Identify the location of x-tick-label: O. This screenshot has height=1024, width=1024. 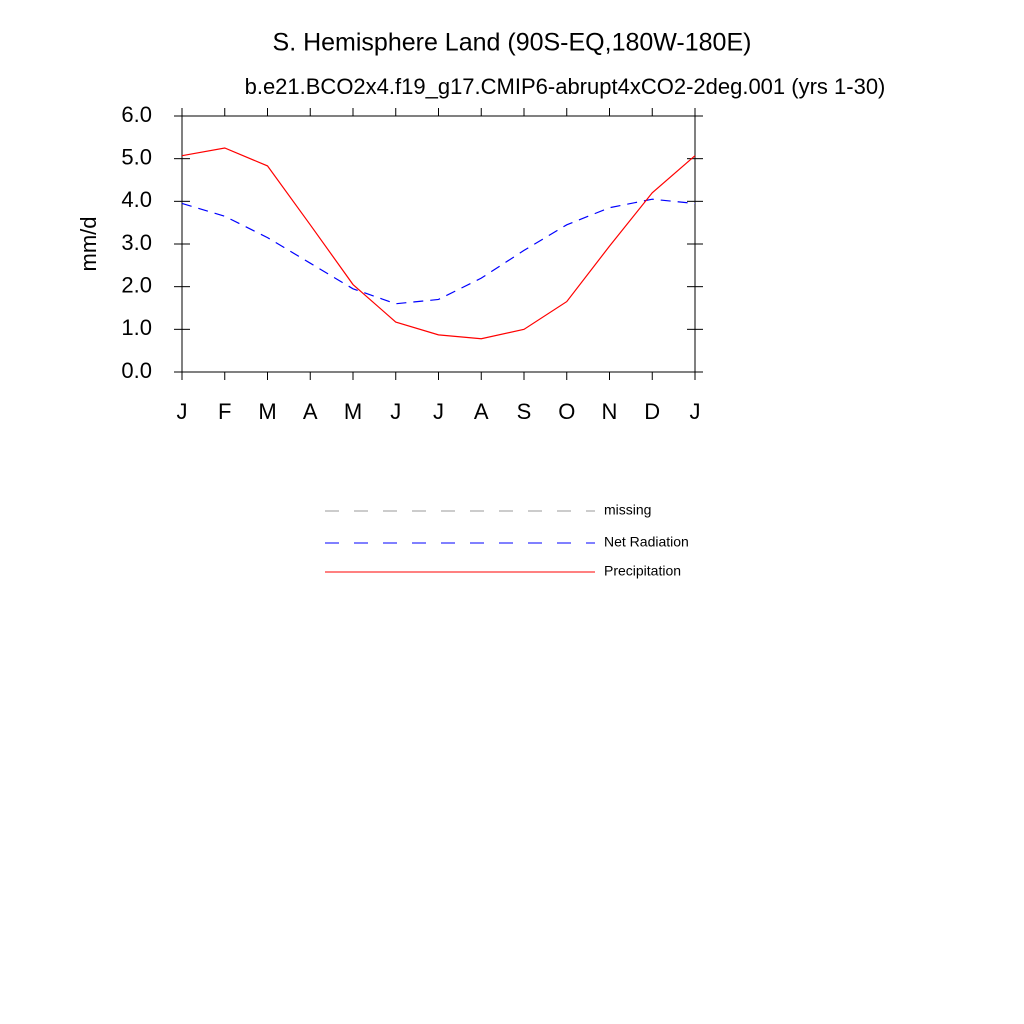
(566, 411).